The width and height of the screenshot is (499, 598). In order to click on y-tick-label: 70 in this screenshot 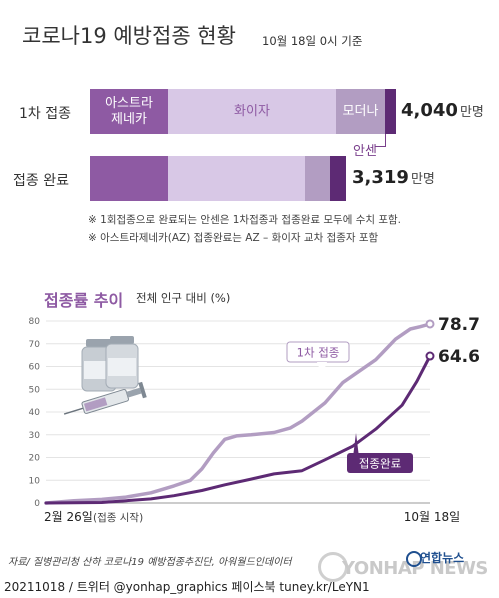, I will do `click(35, 345)`.